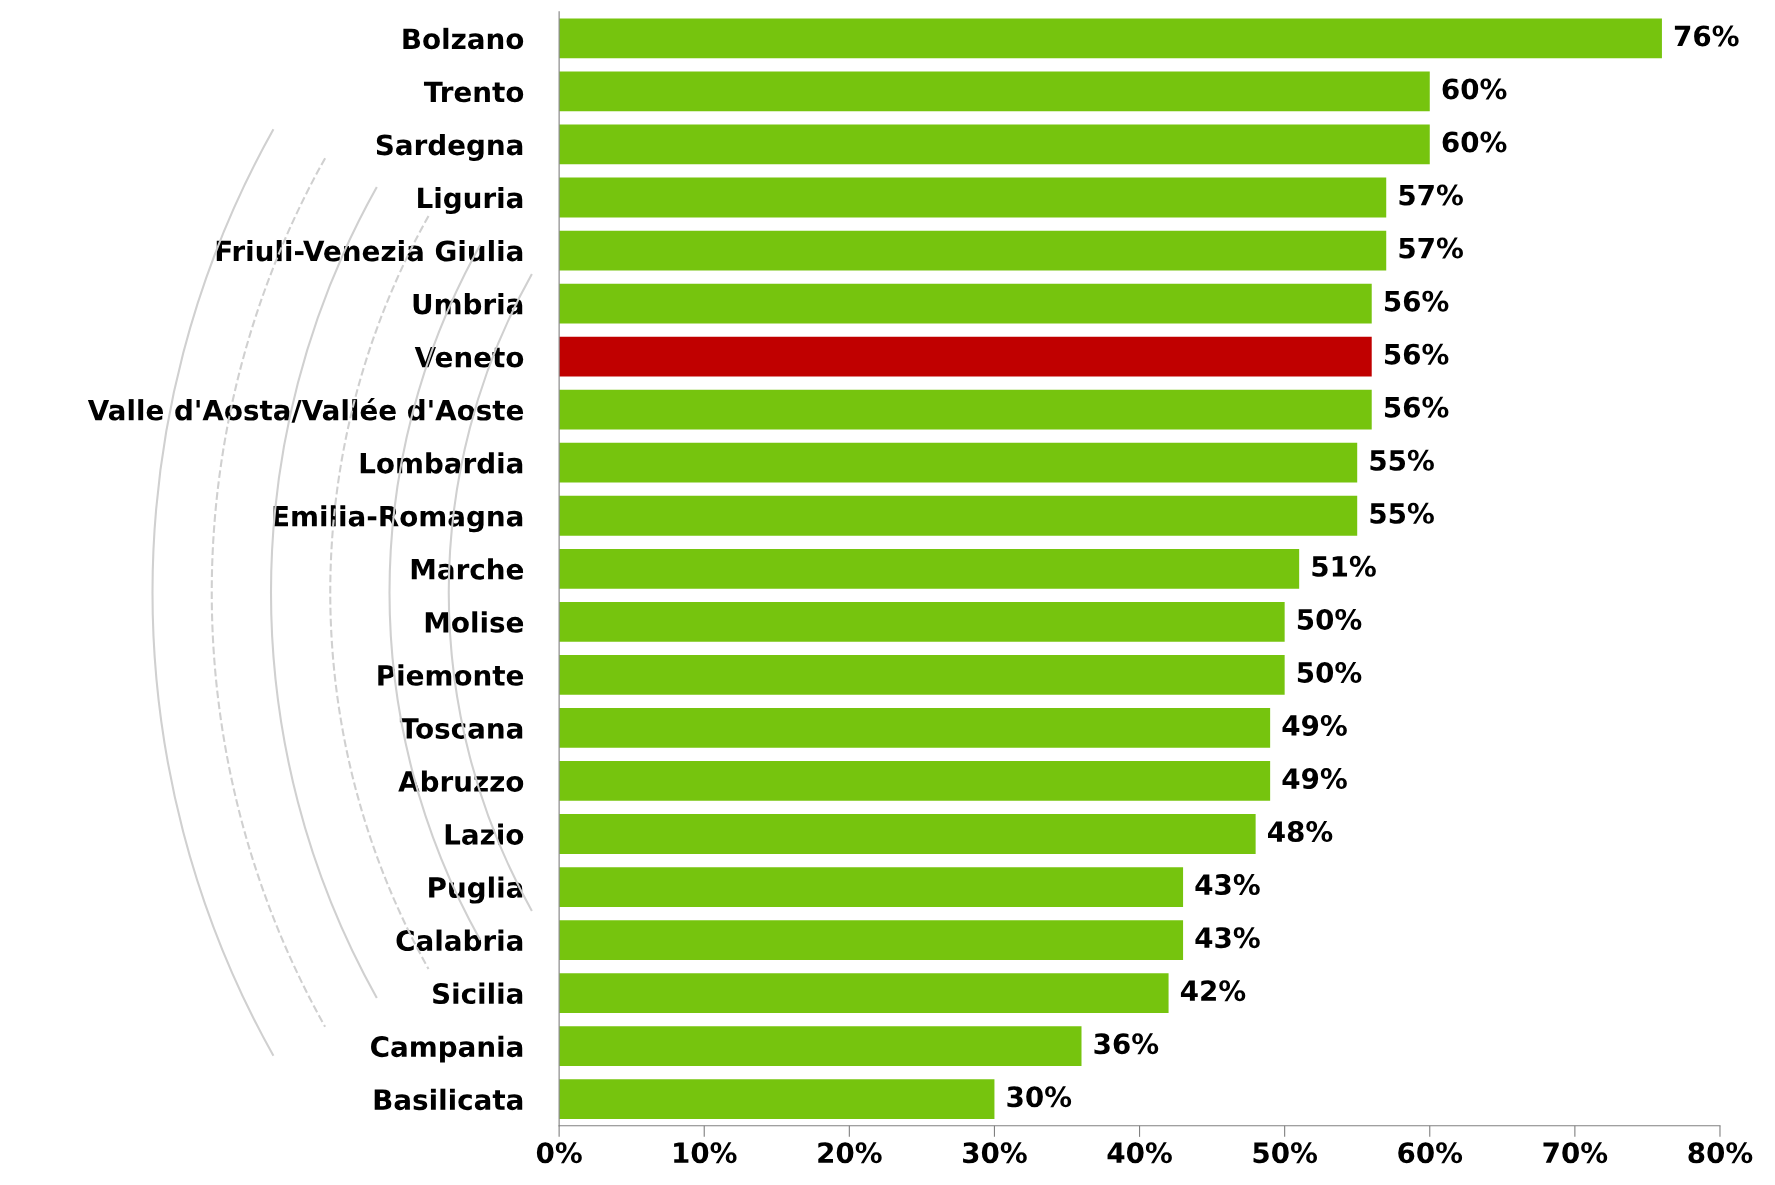 Image resolution: width=1775 pixels, height=1185 pixels. What do you see at coordinates (449, 147) in the screenshot?
I see `y-tick-label: Sardegna` at bounding box center [449, 147].